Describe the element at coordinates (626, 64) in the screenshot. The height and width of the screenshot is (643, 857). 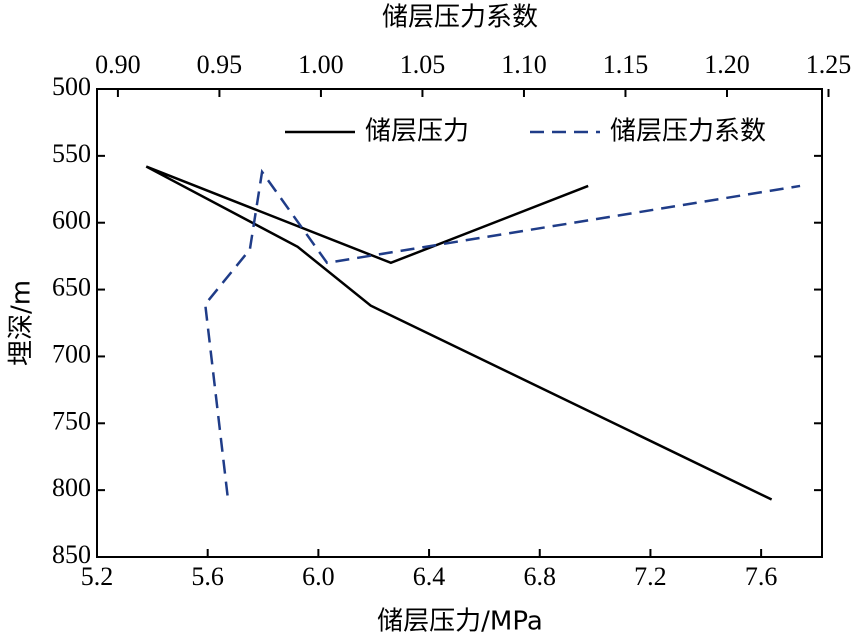
I see `x2-tick-label: 1.15` at that location.